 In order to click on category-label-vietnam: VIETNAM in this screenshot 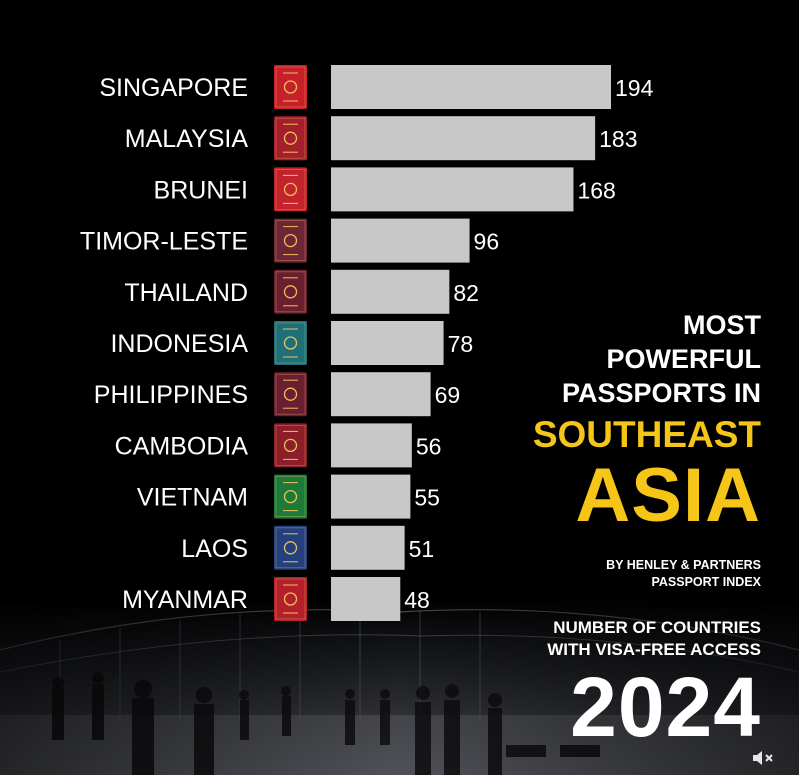, I will do `click(192, 498)`.